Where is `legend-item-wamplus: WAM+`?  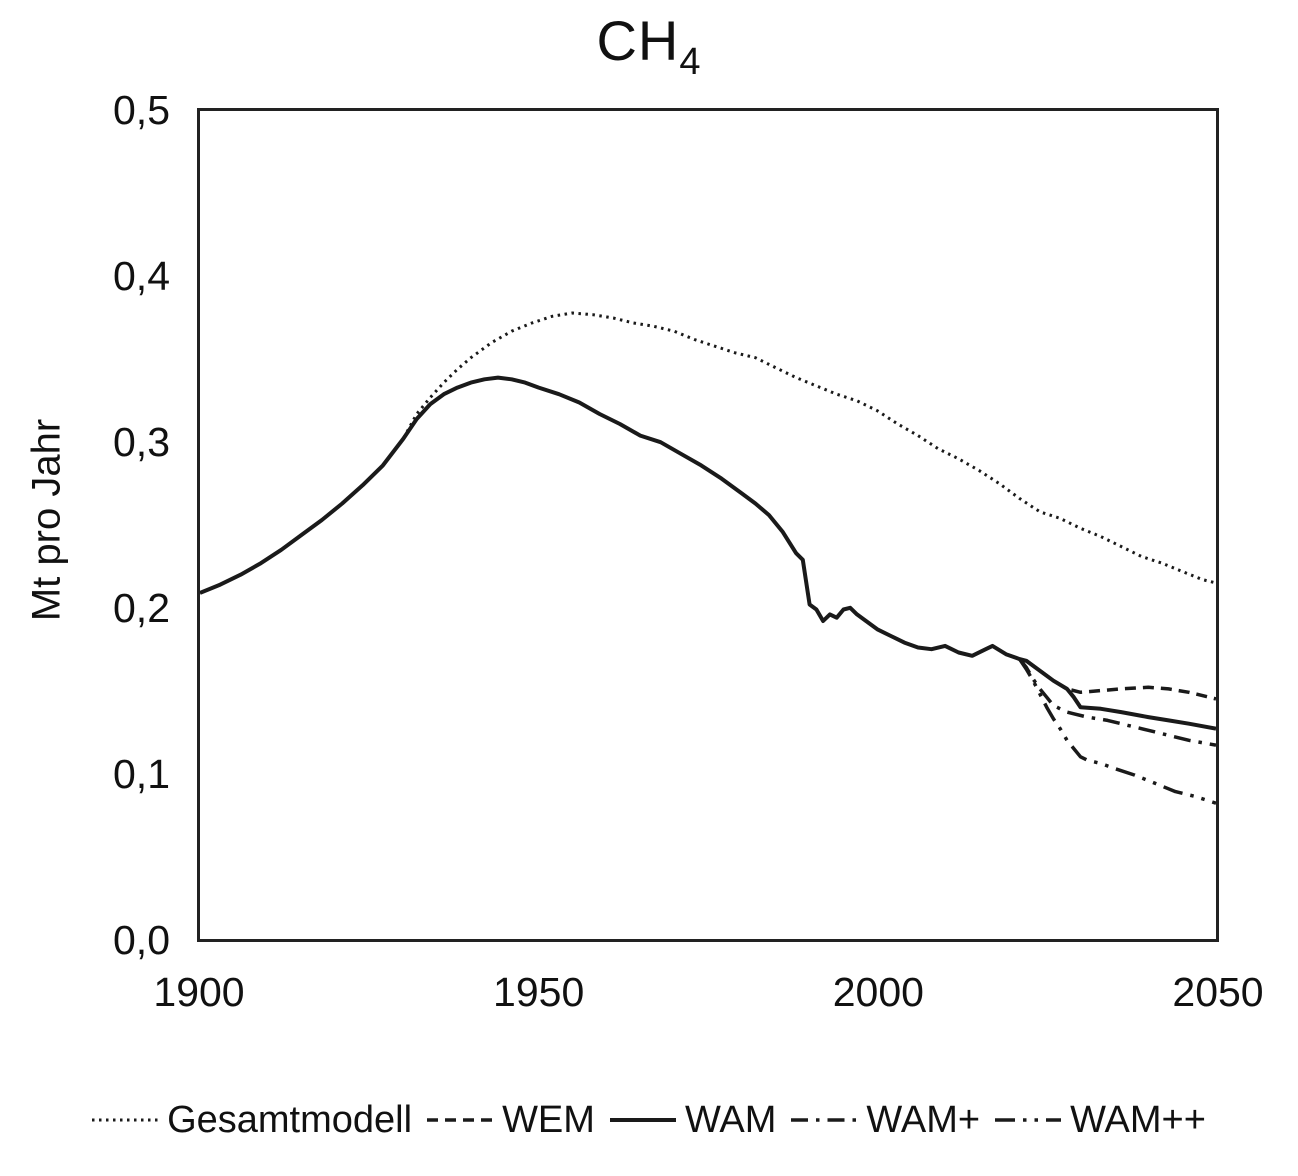 legend-item-wamplus: WAM+ is located at coordinates (885, 1120).